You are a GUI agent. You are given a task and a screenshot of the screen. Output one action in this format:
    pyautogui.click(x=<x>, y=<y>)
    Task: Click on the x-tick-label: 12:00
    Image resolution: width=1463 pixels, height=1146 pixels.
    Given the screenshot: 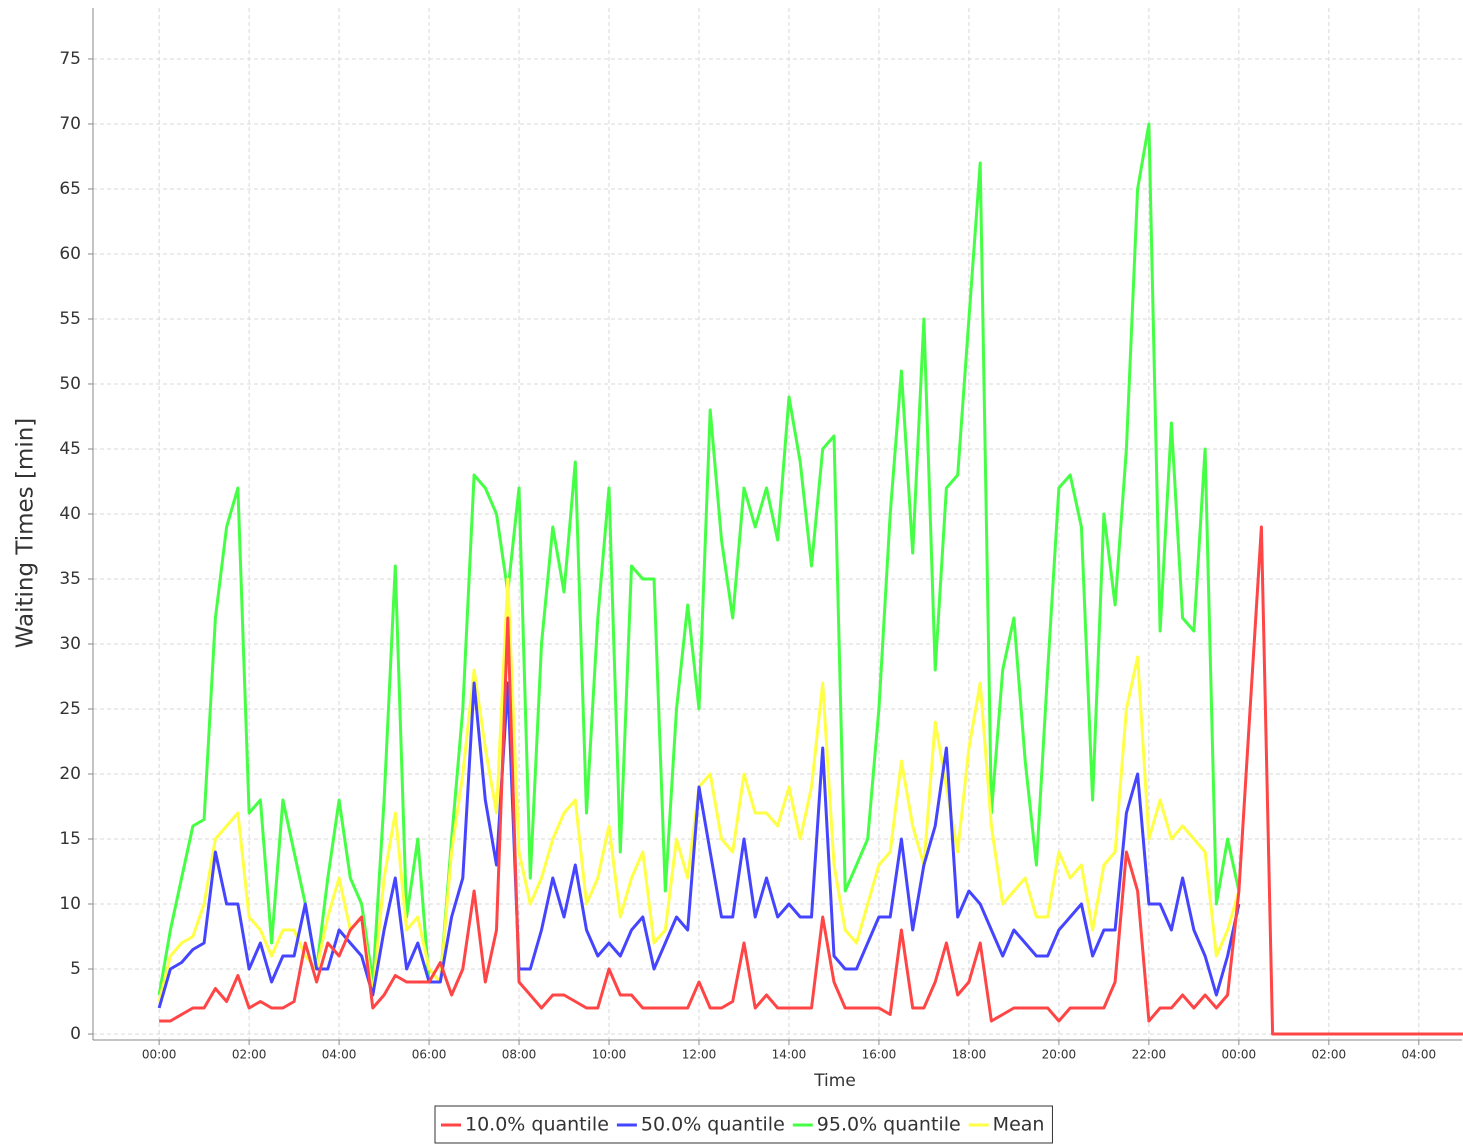 What is the action you would take?
    pyautogui.click(x=699, y=1055)
    